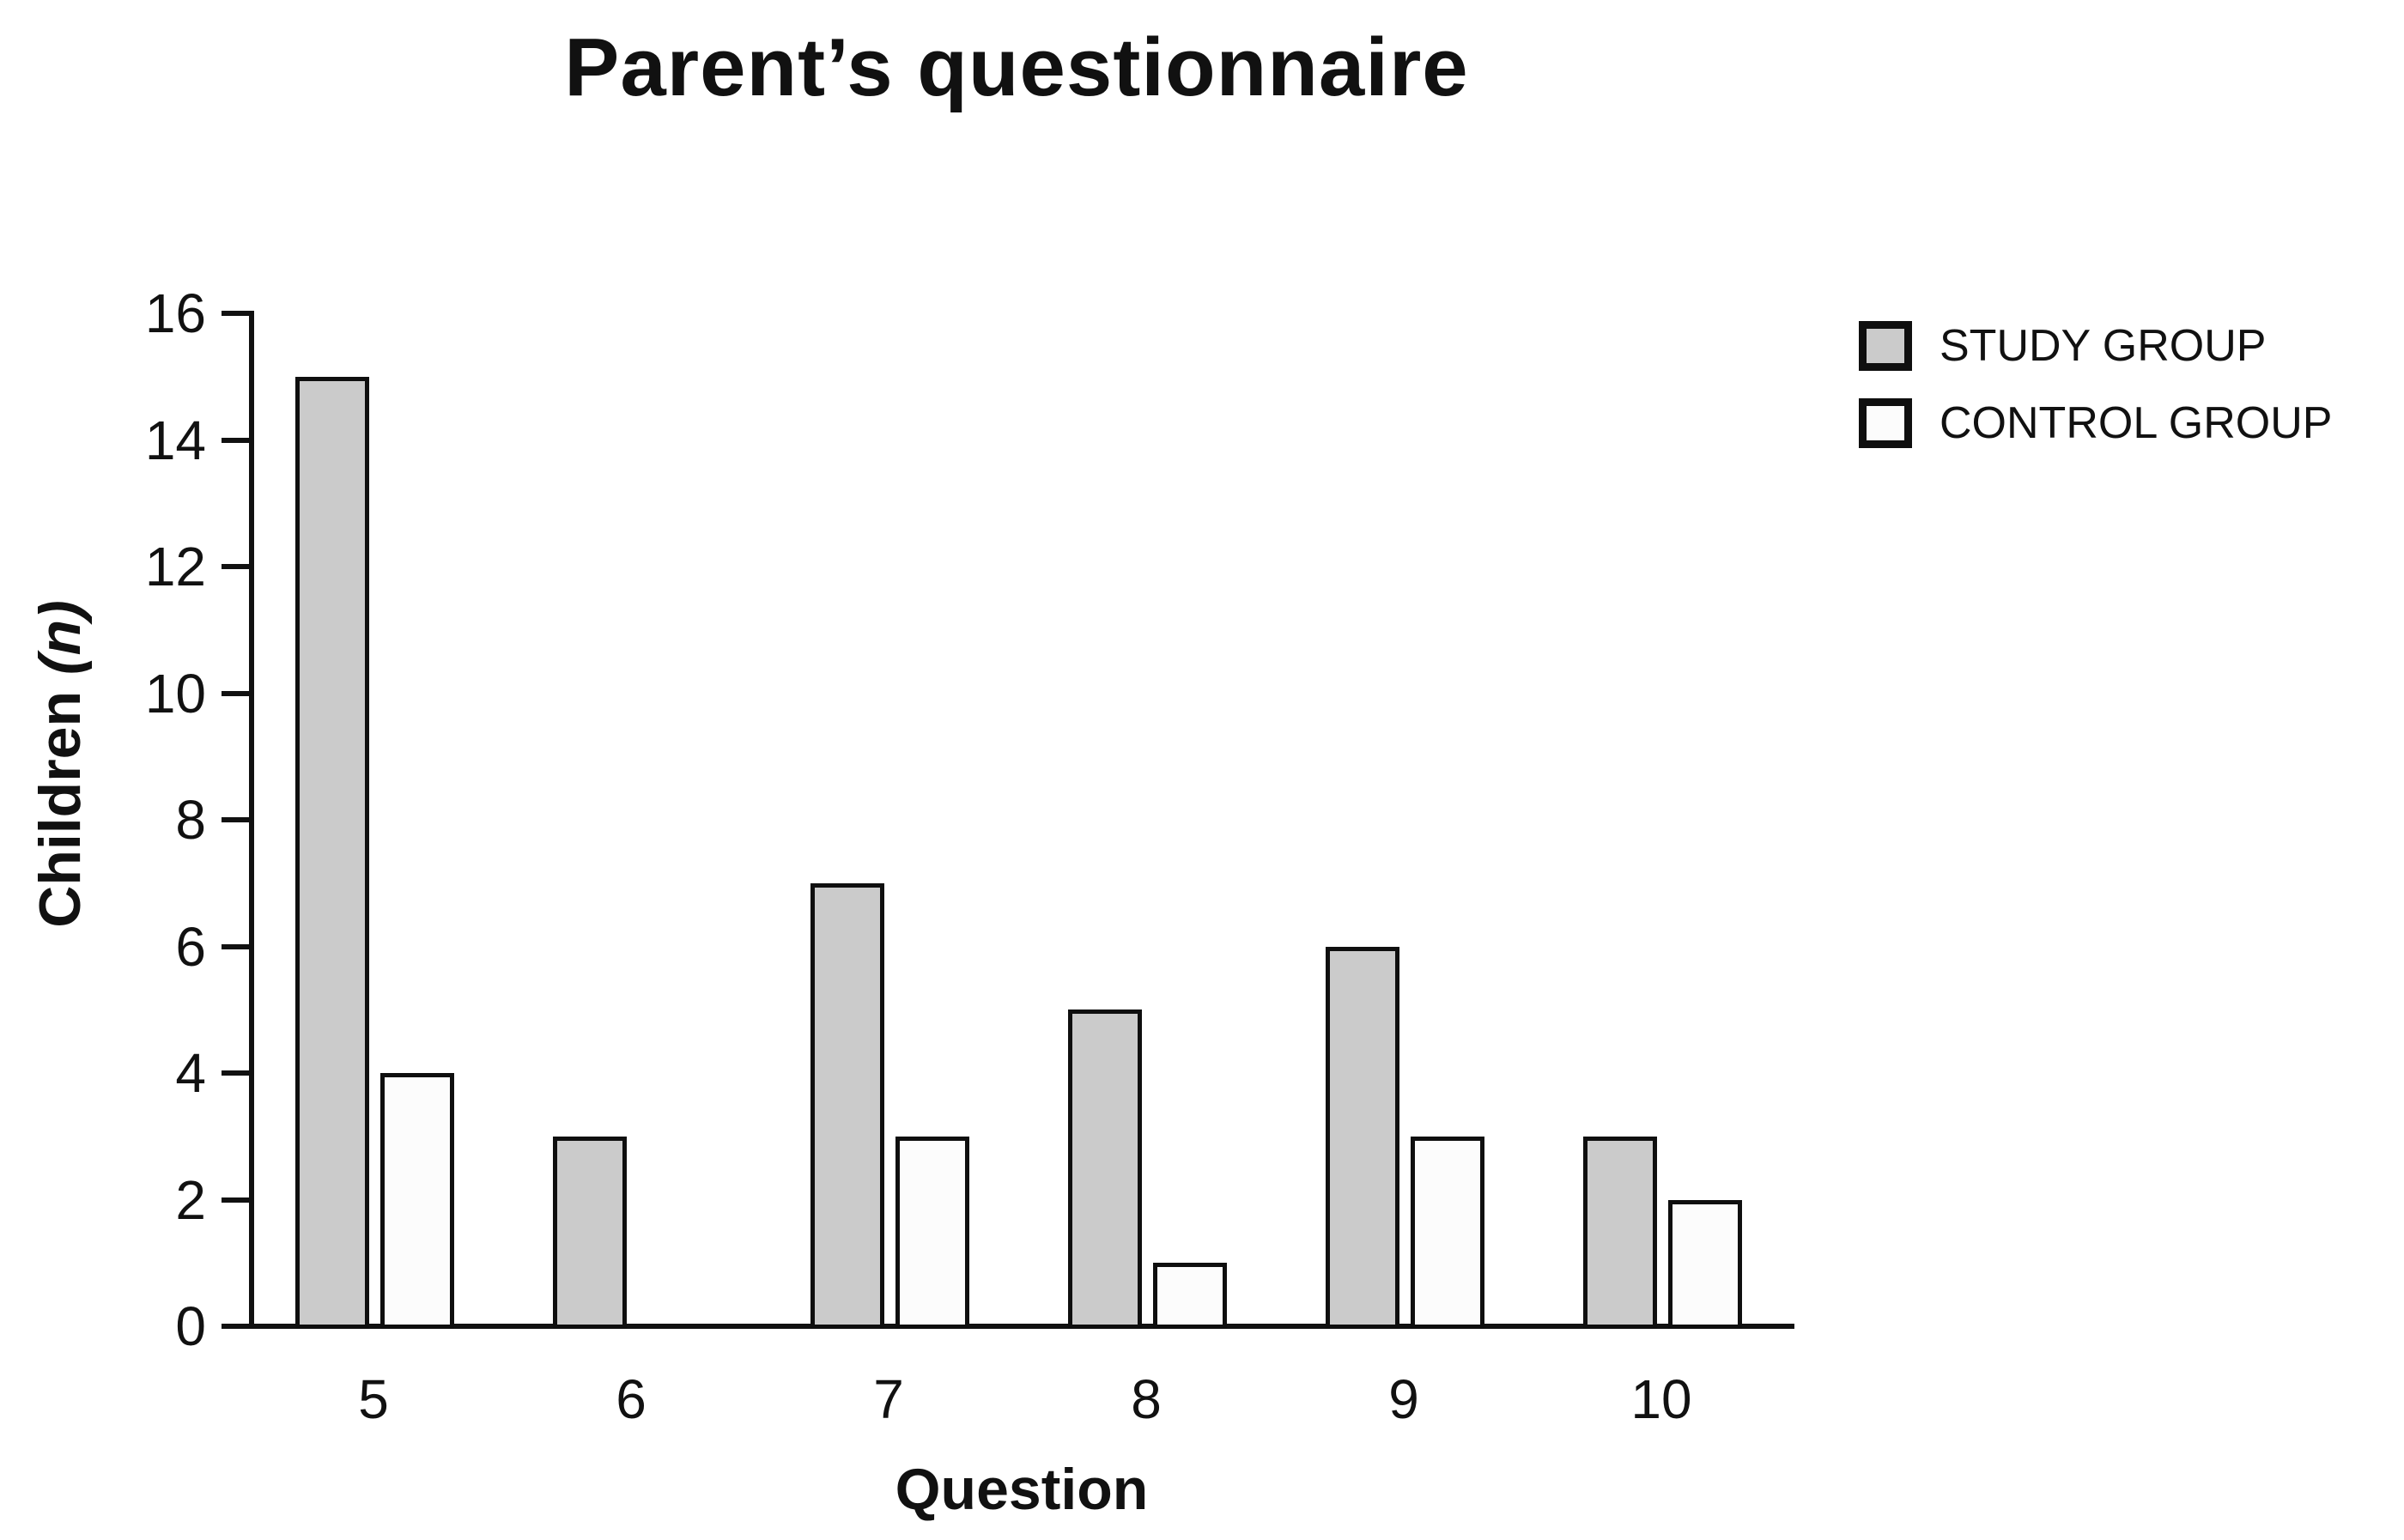 The width and height of the screenshot is (2404, 1540). I want to click on x-tick-label: 10, so click(1661, 1399).